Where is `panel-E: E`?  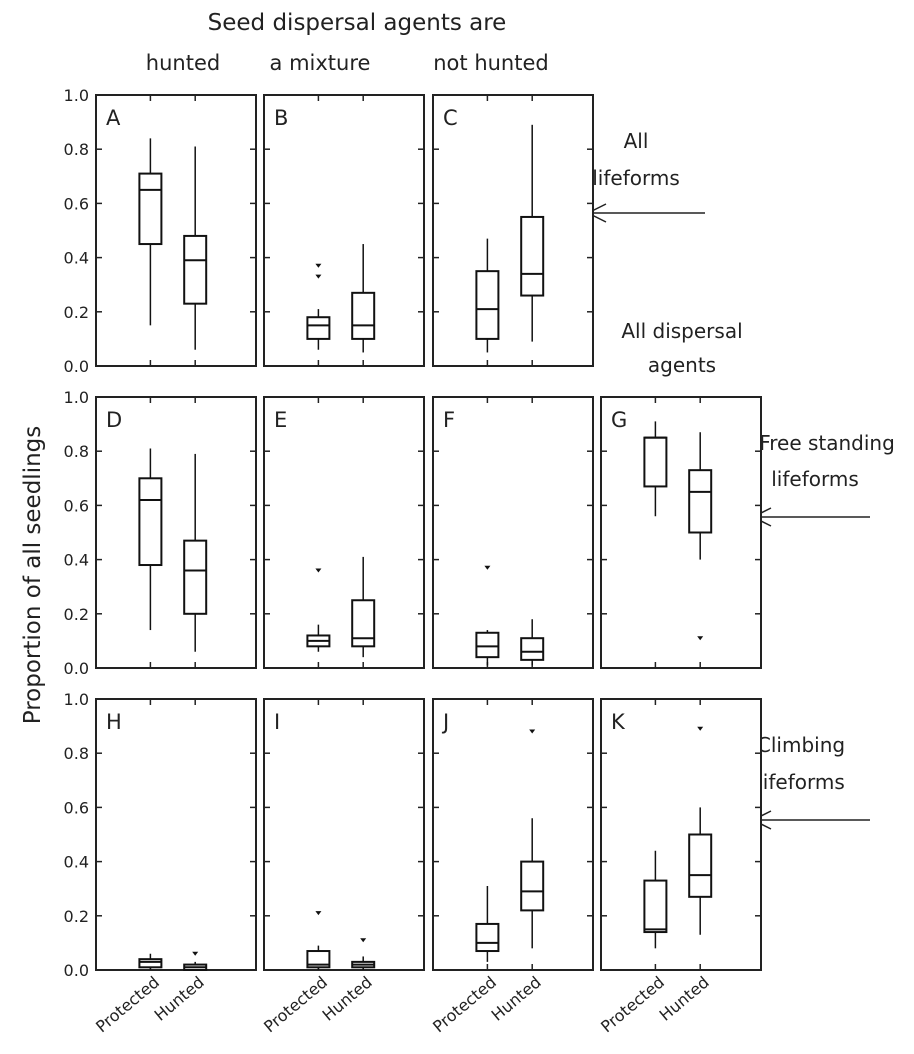
panel-E: E is located at coordinates (344, 532).